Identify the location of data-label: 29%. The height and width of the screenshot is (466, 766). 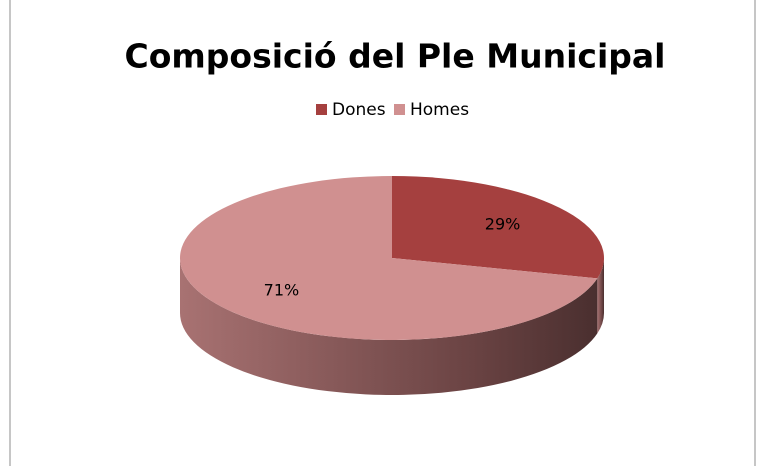
(503, 223).